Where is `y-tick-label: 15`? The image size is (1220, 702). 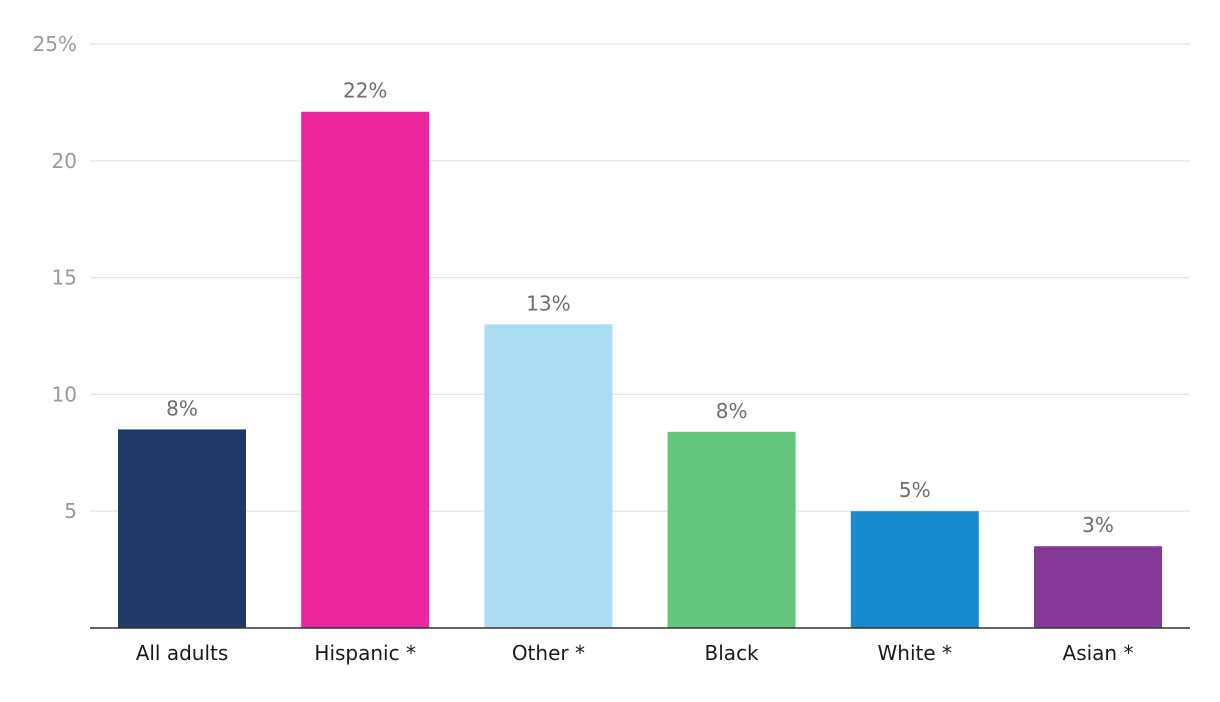
y-tick-label: 15 is located at coordinates (64, 278).